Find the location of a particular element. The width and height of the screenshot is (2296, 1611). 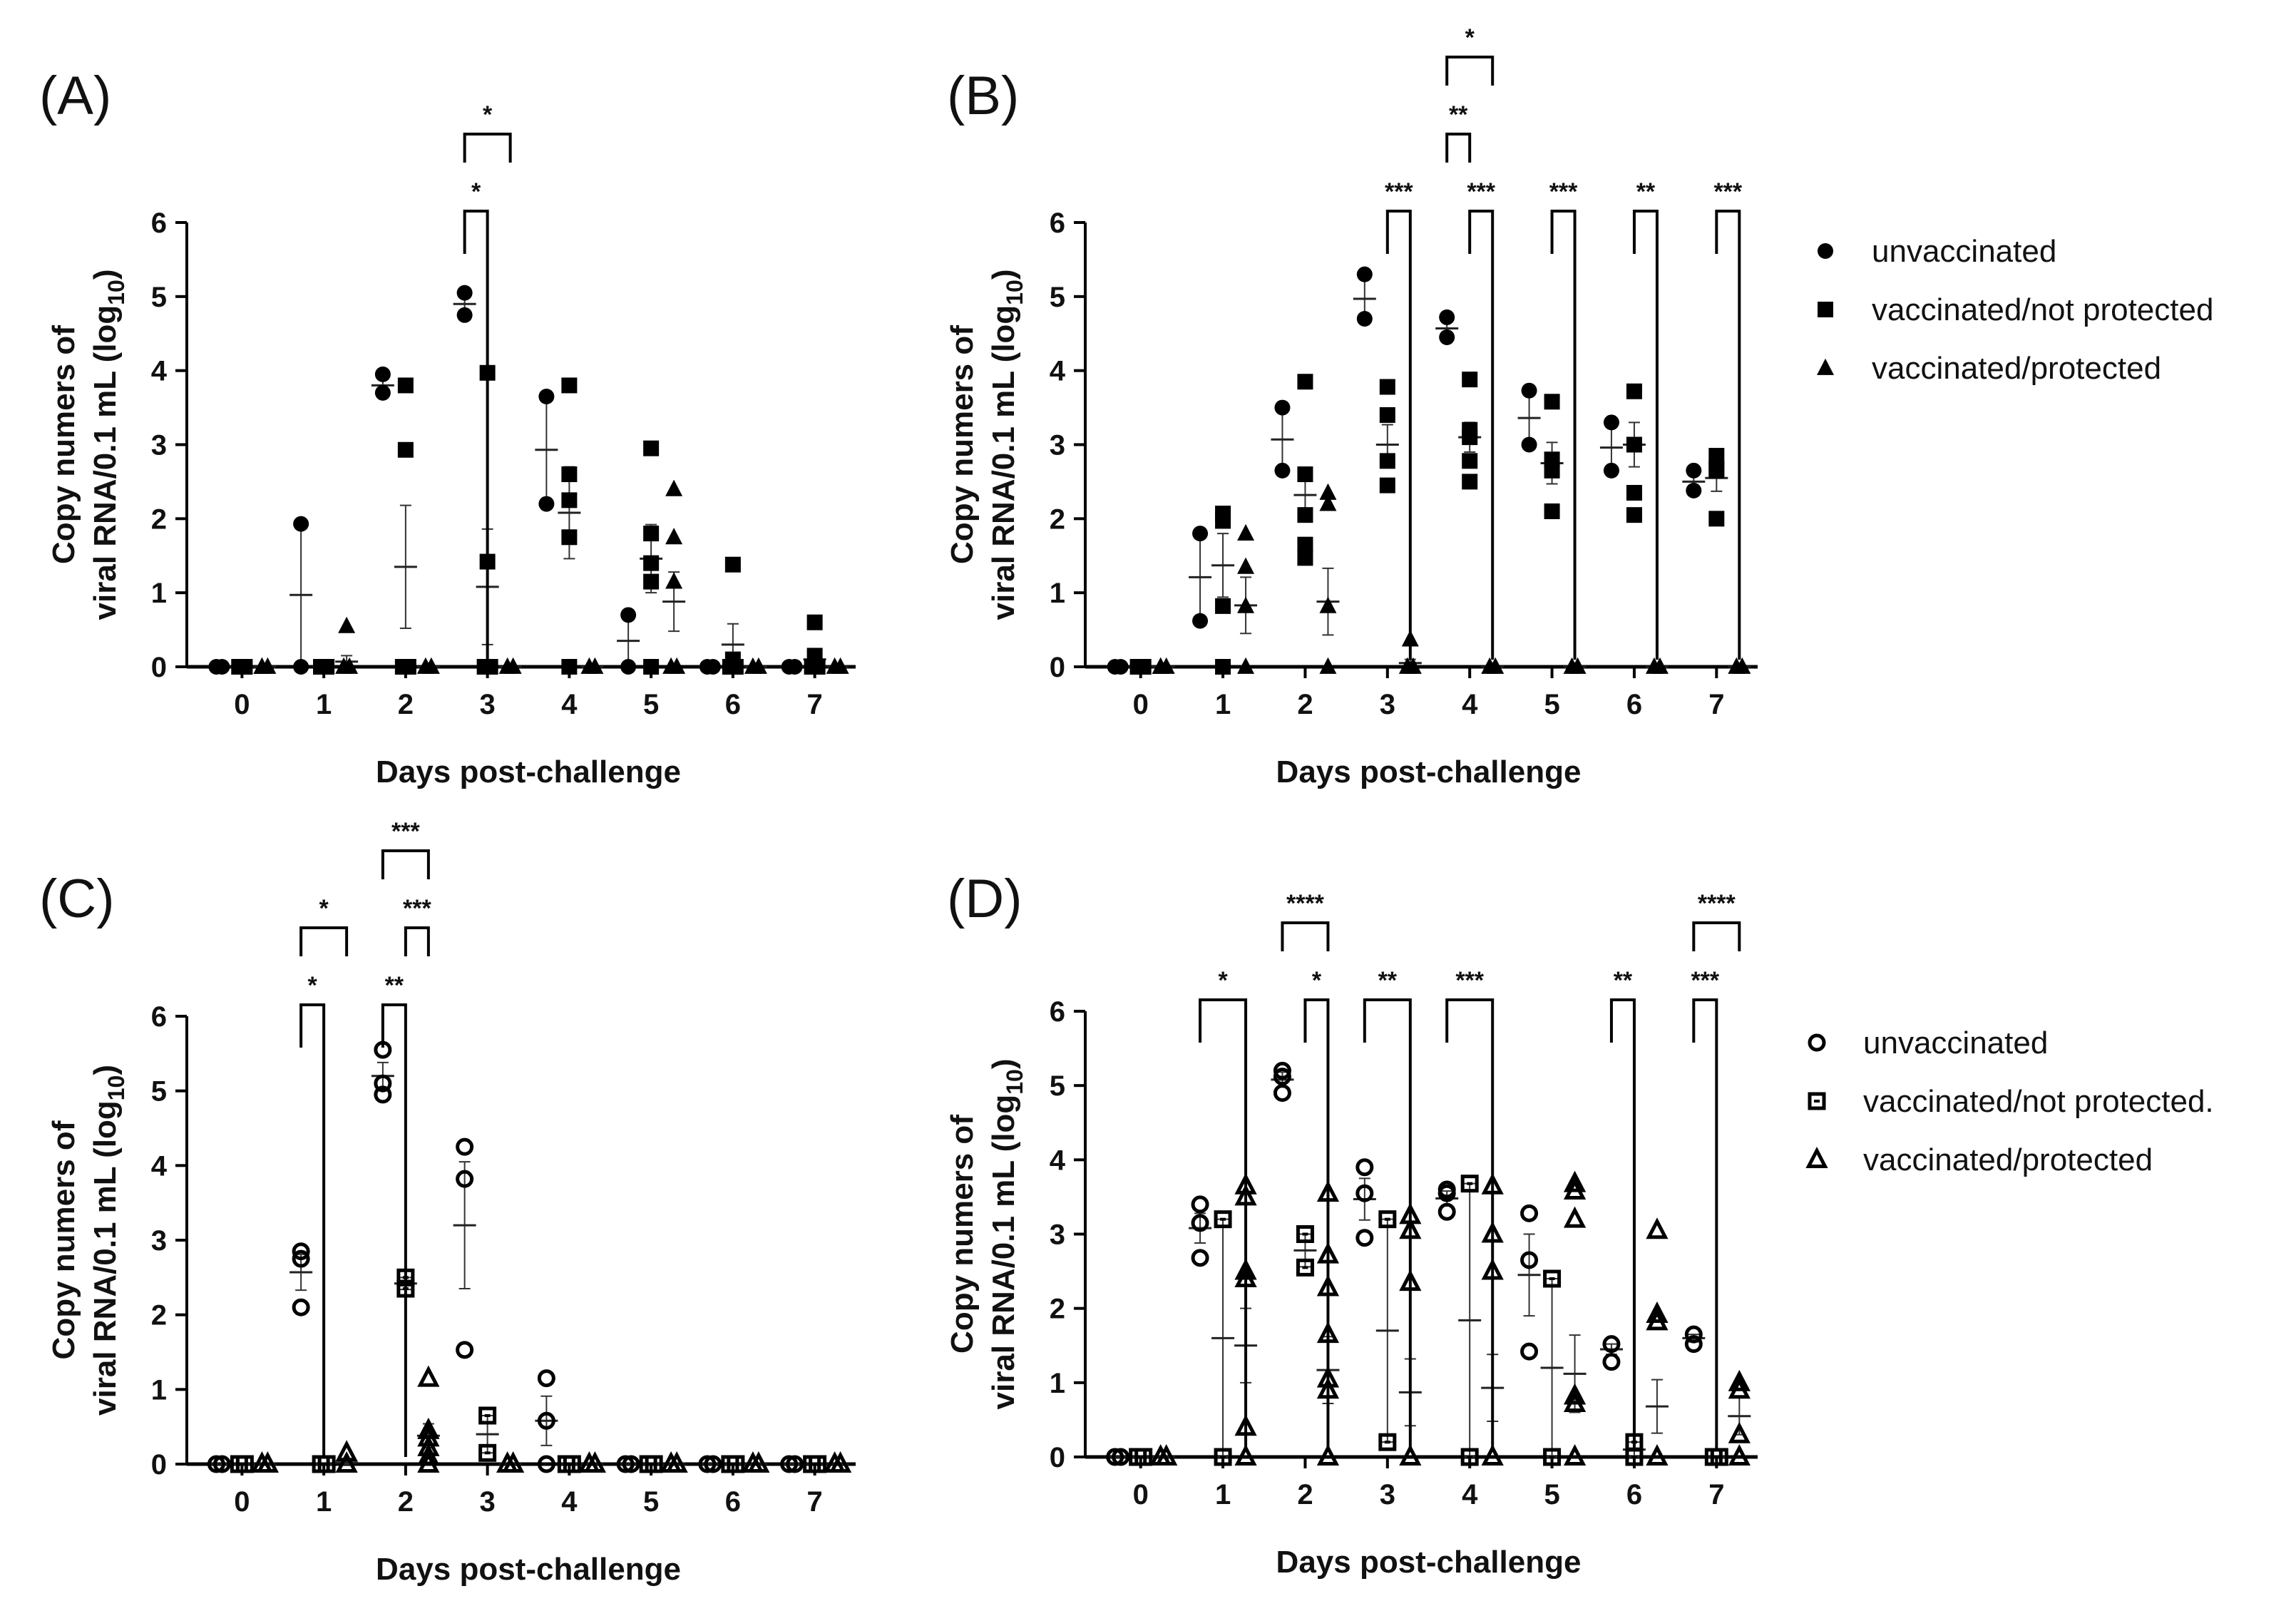

panel-letter: (D) is located at coordinates (985, 899).